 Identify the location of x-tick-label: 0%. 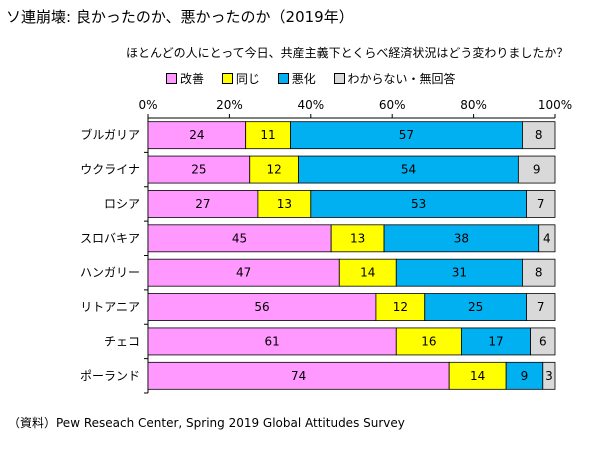
(147, 105).